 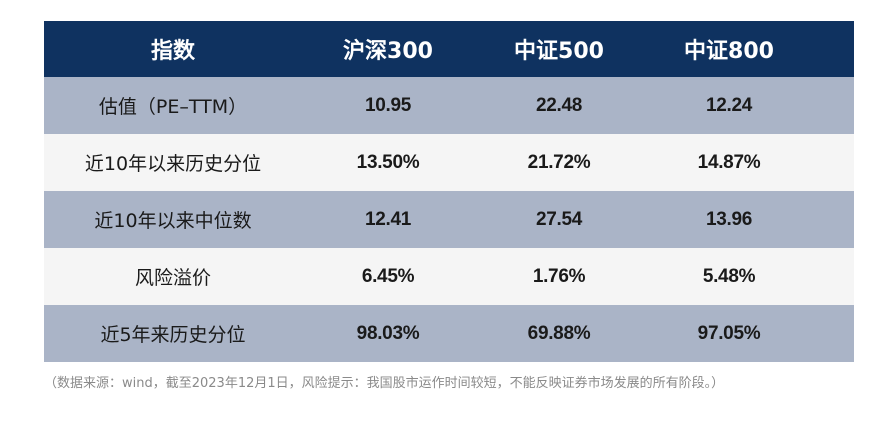 What do you see at coordinates (559, 276) in the screenshot?
I see `table-cell: 1.76%` at bounding box center [559, 276].